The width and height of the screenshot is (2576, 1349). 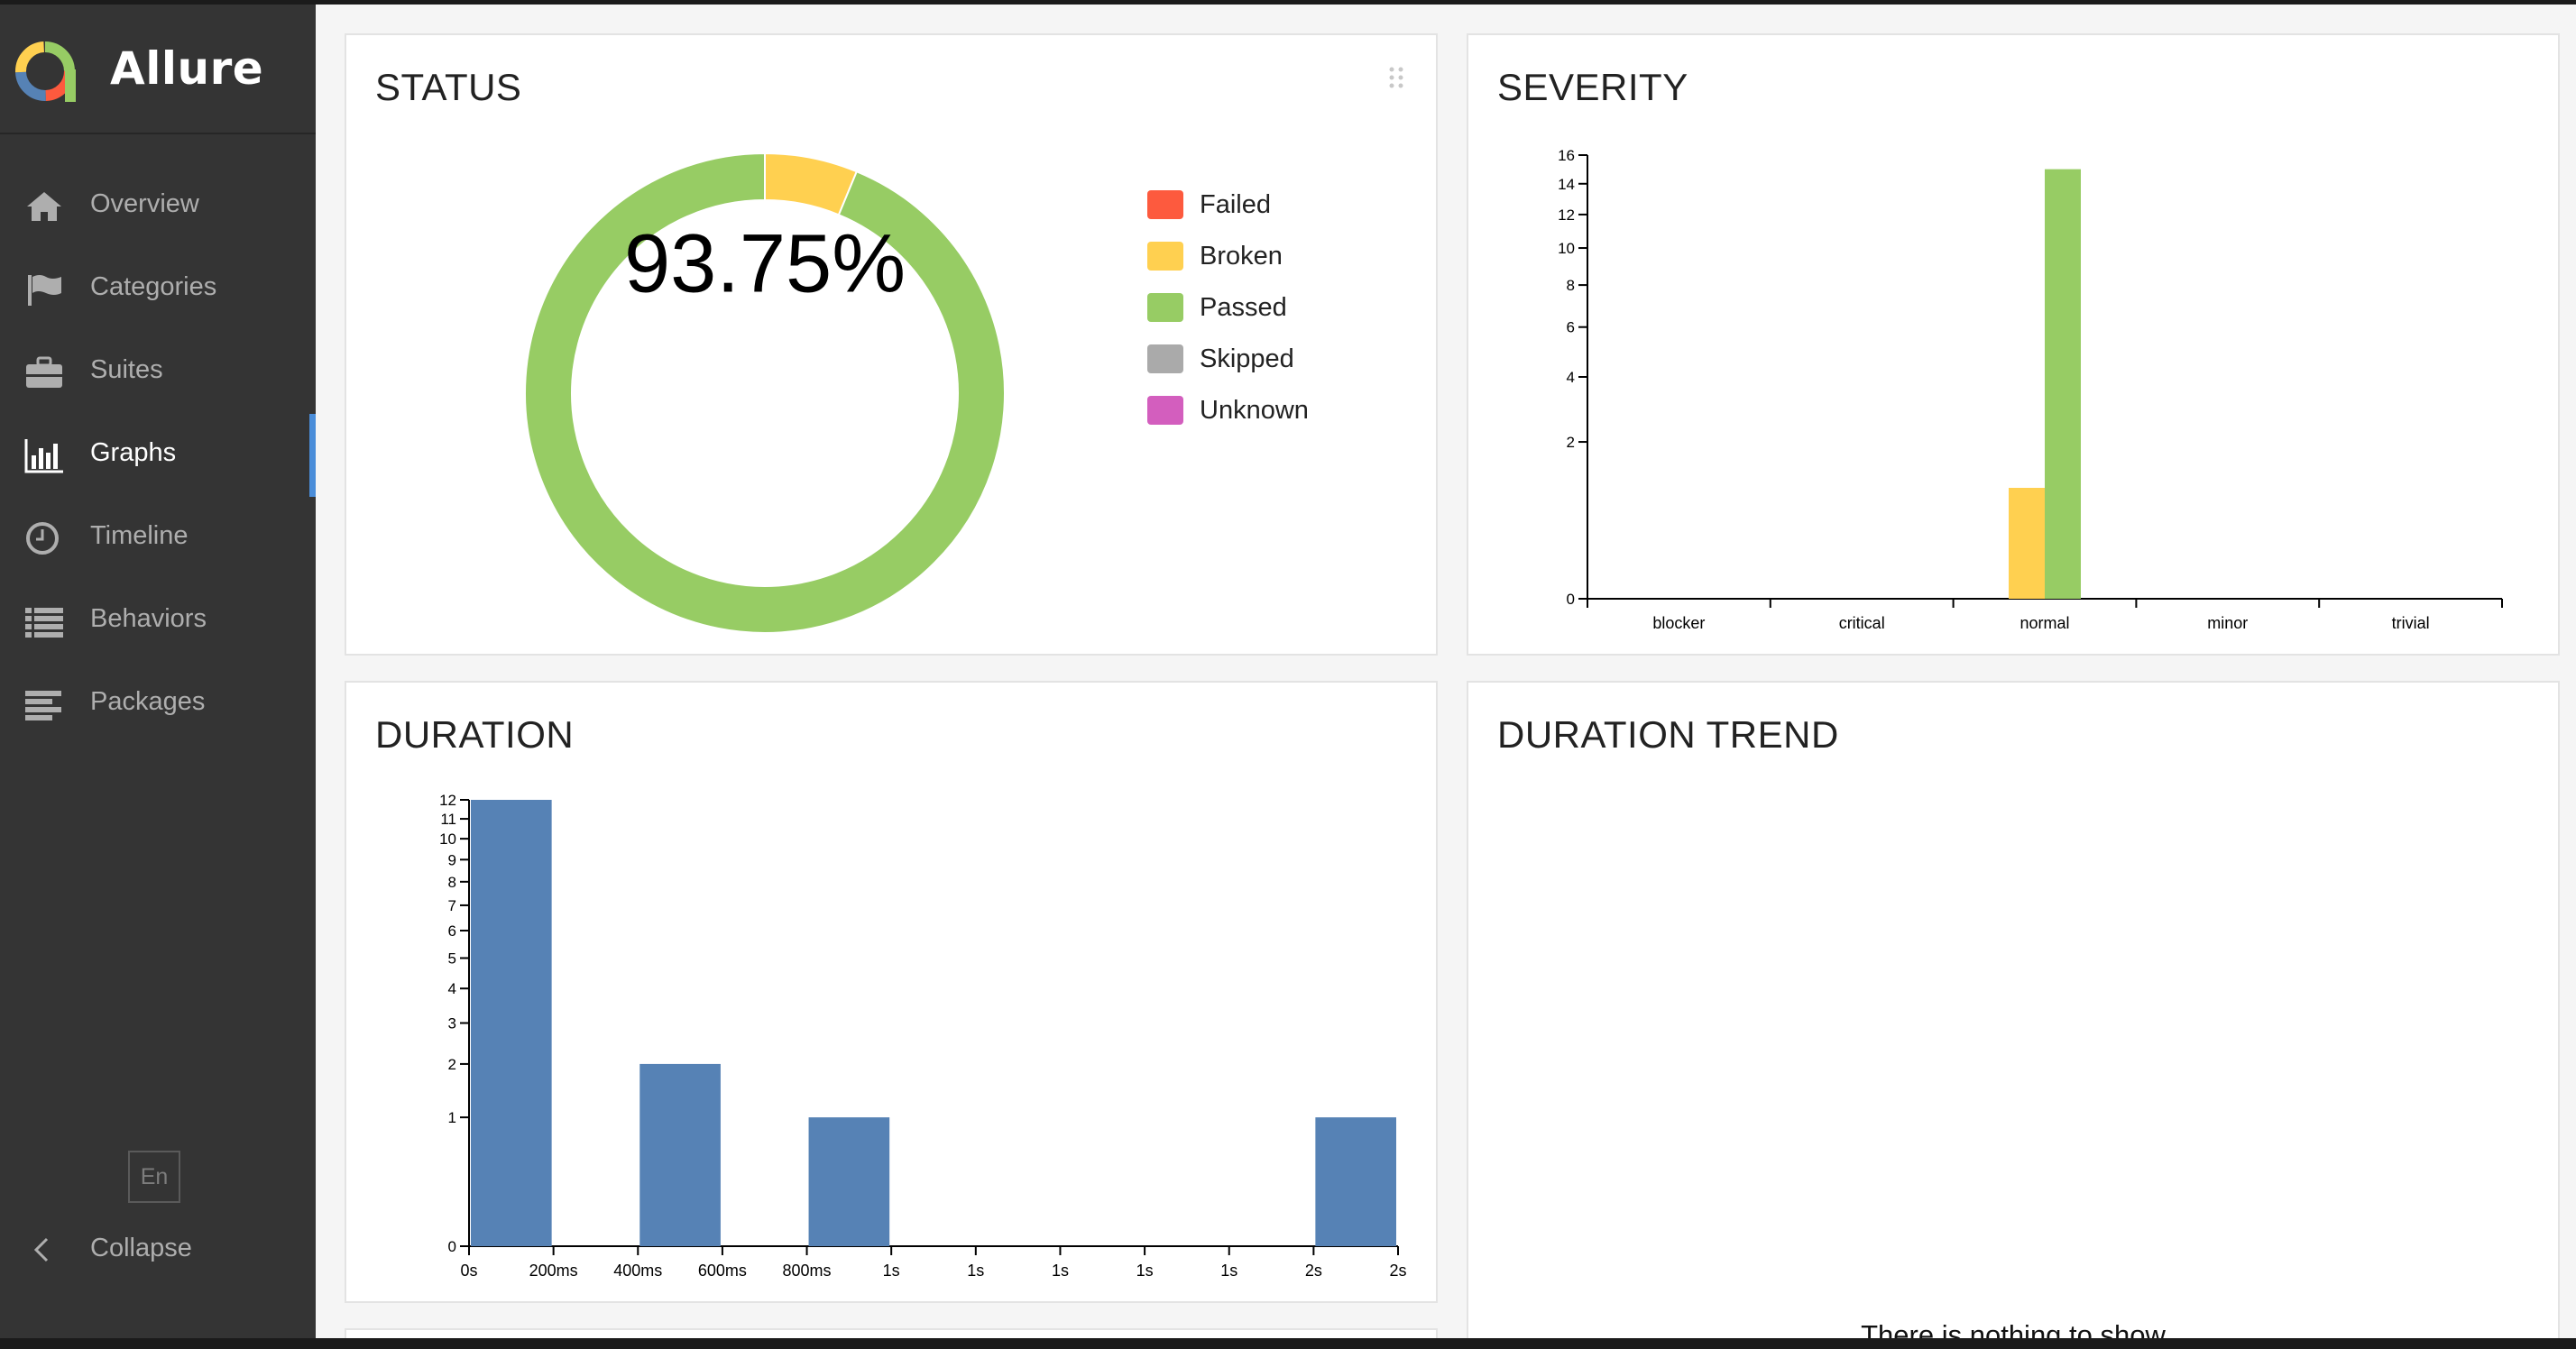 I want to click on list-icon, so click(x=44, y=623).